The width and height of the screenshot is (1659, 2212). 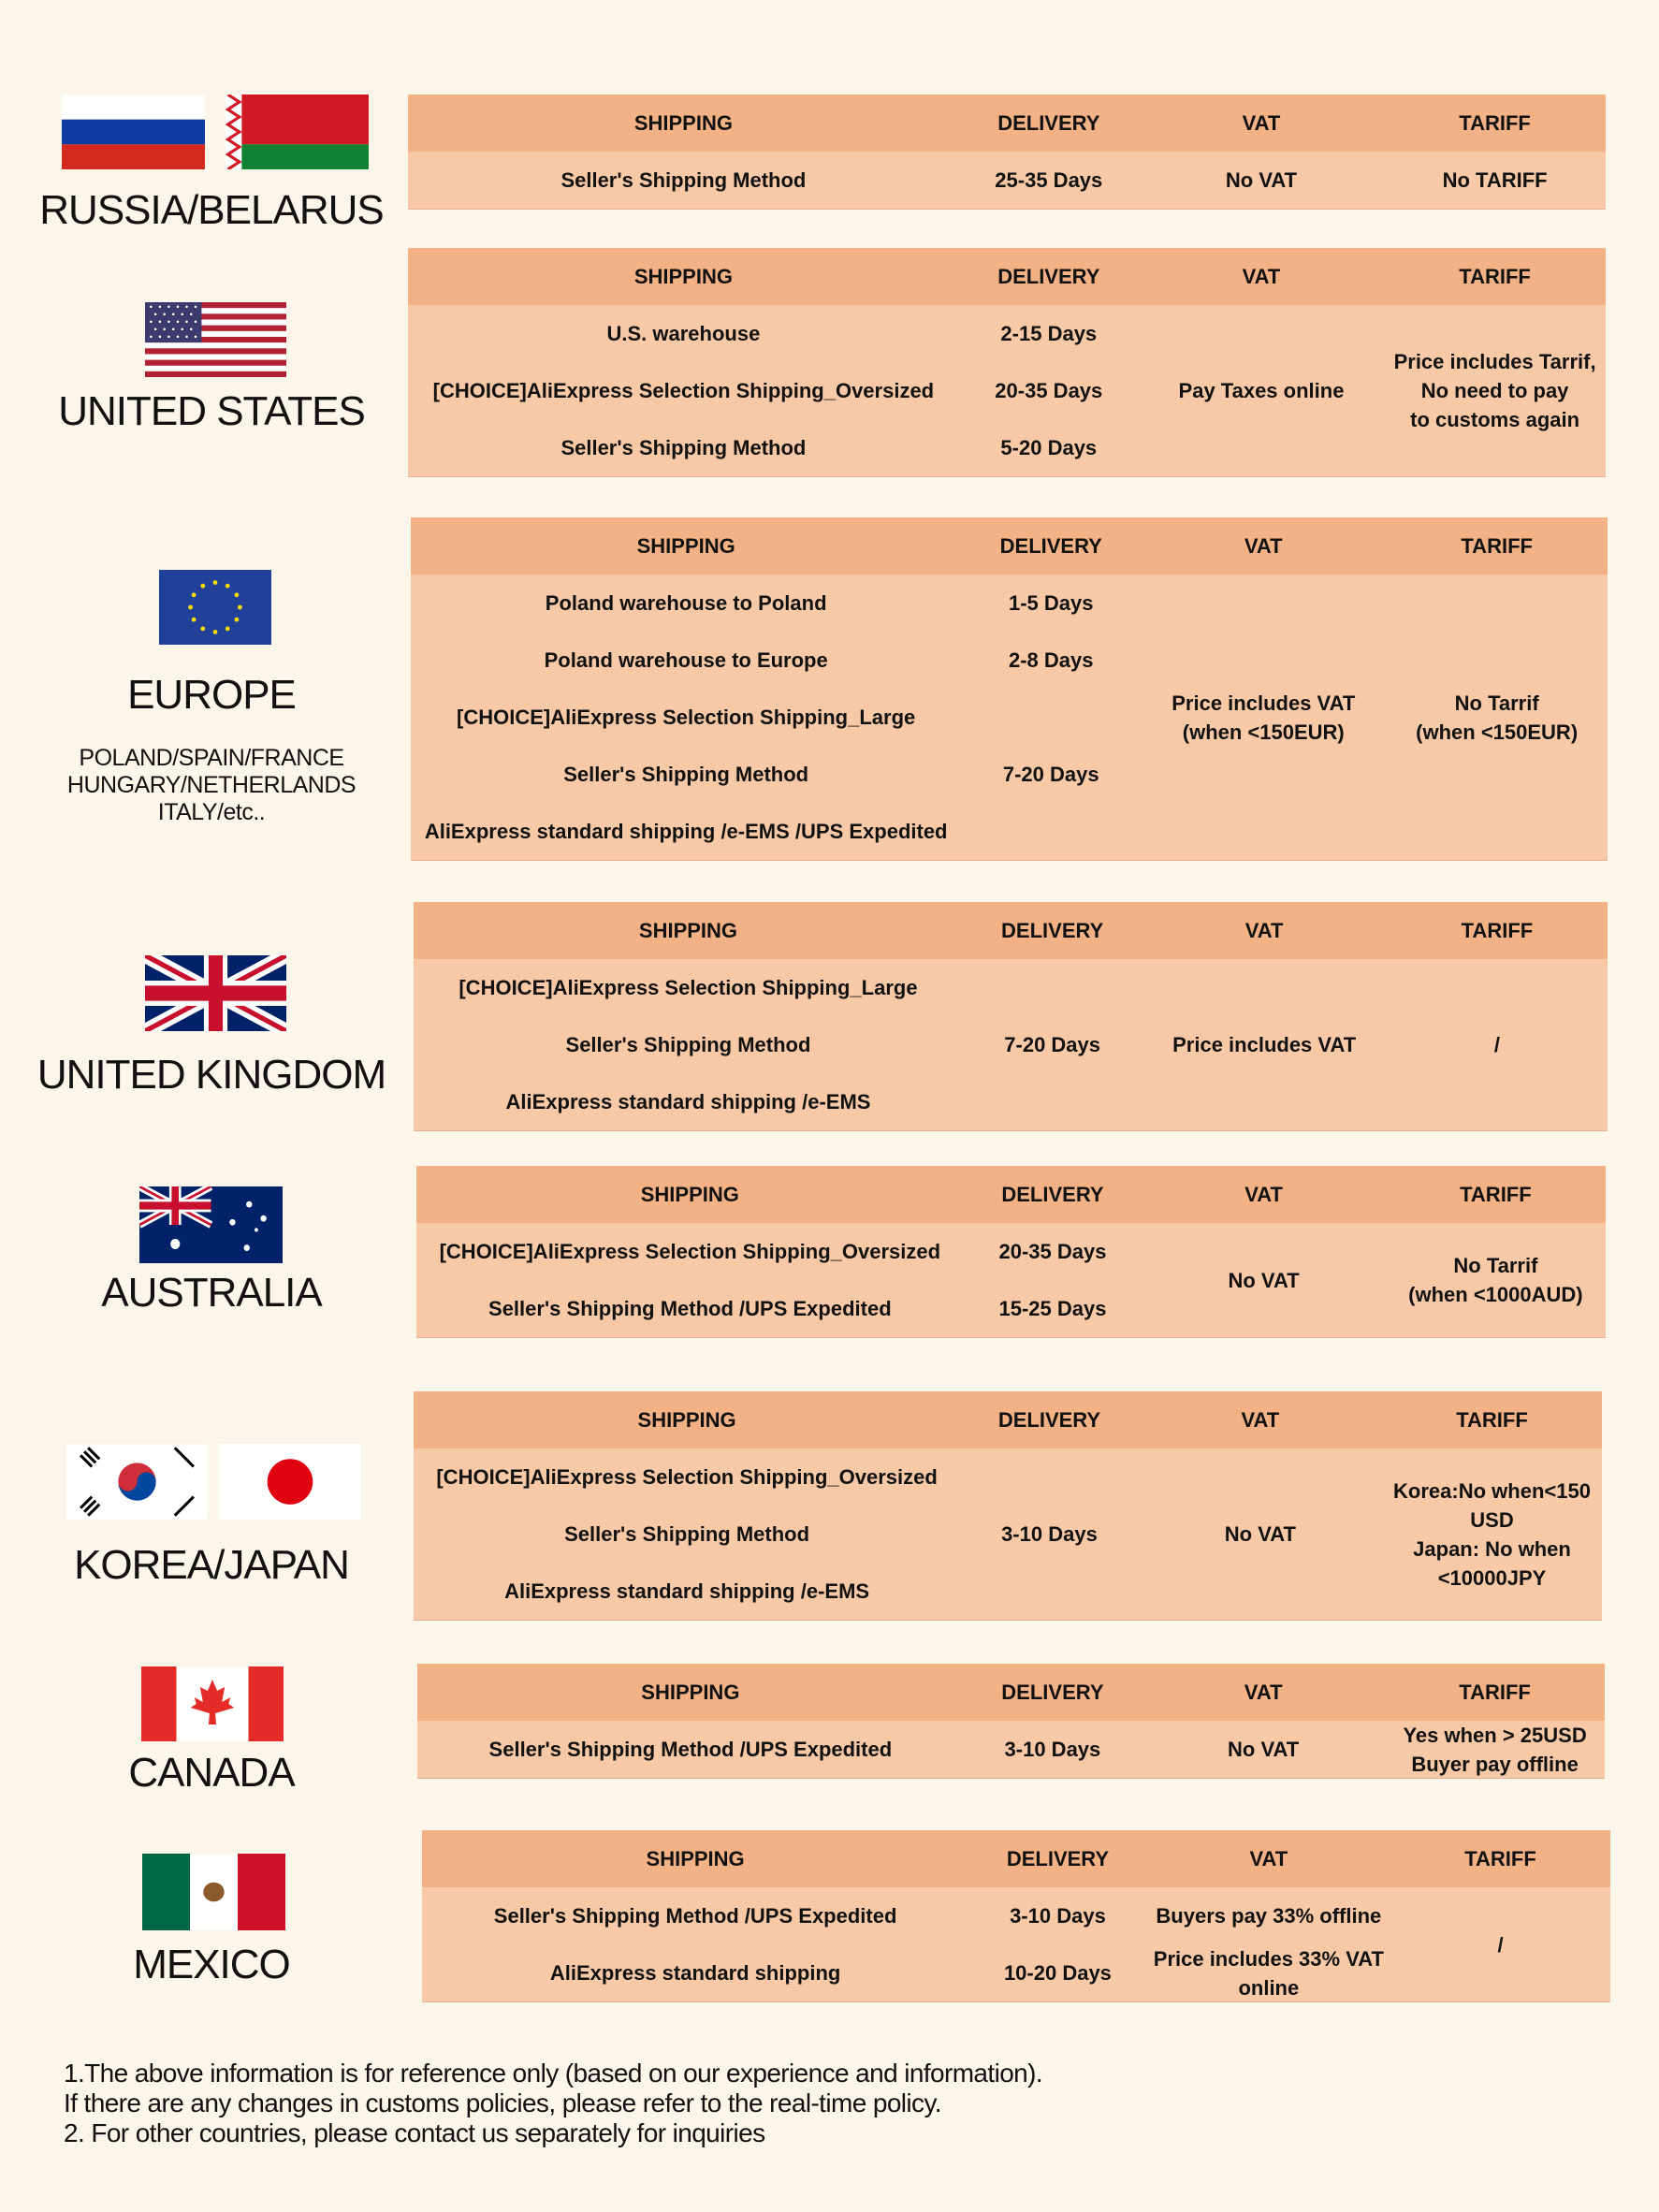 I want to click on country-label: MEXICO, so click(x=212, y=1964).